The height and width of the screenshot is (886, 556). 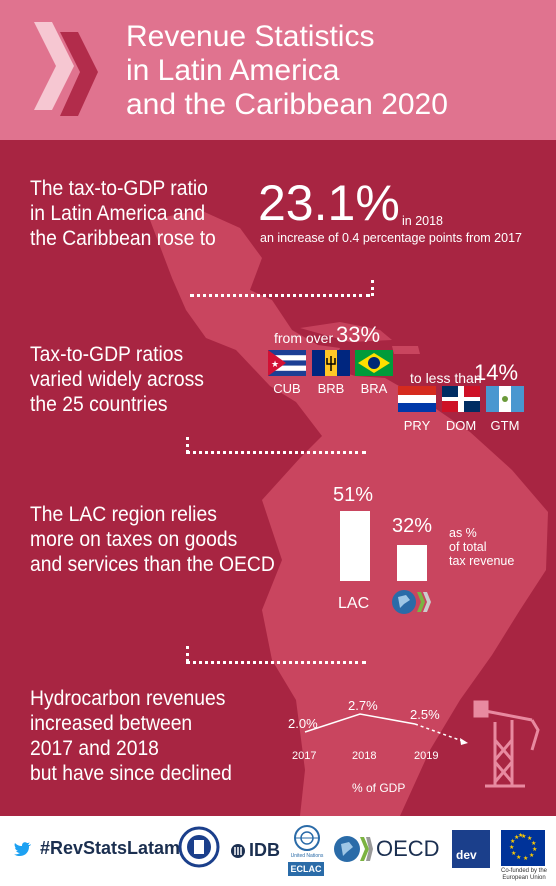 I want to click on country-code: CUB, so click(x=287, y=388).